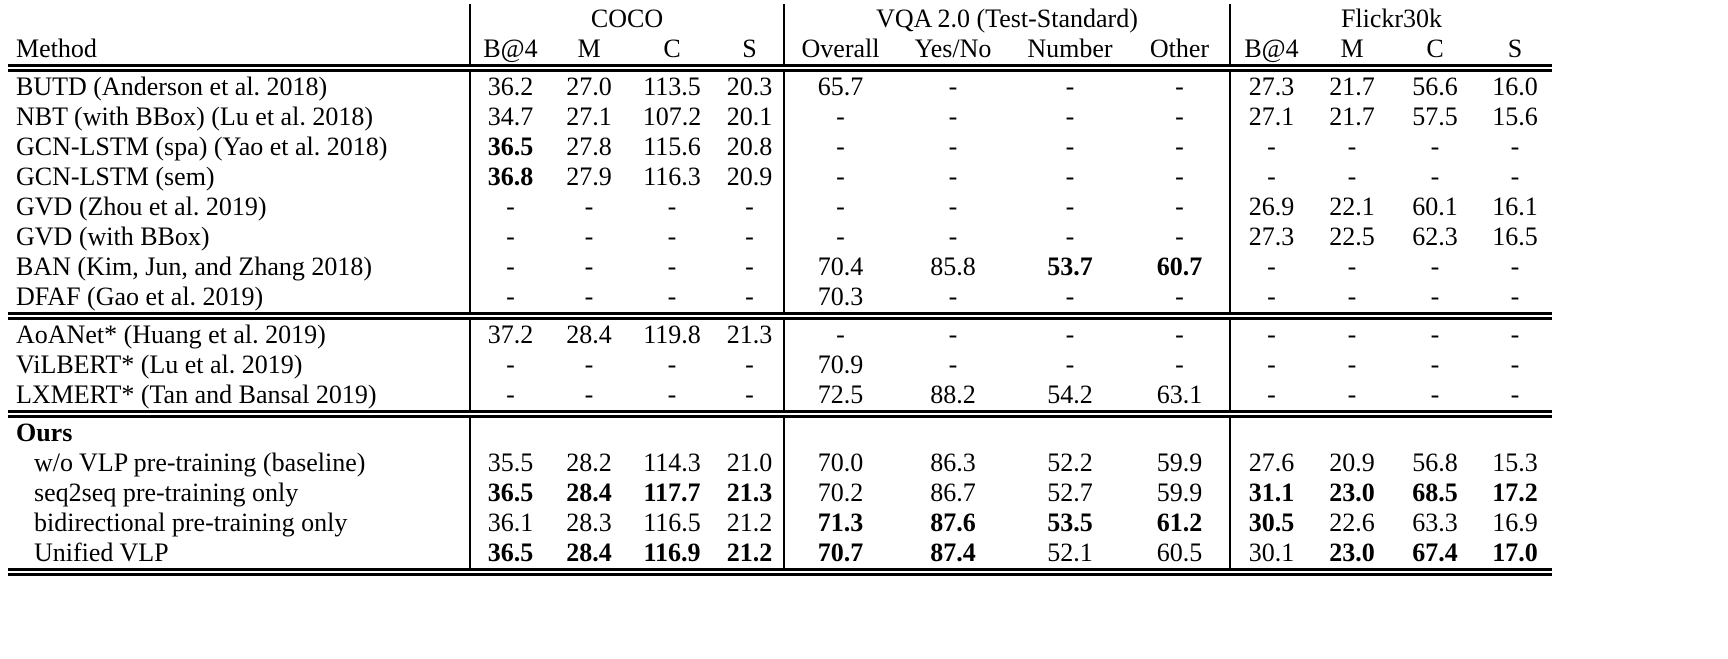 This screenshot has height=659, width=1728. What do you see at coordinates (1515, 86) in the screenshot?
I see `metric-cell: 16.0` at bounding box center [1515, 86].